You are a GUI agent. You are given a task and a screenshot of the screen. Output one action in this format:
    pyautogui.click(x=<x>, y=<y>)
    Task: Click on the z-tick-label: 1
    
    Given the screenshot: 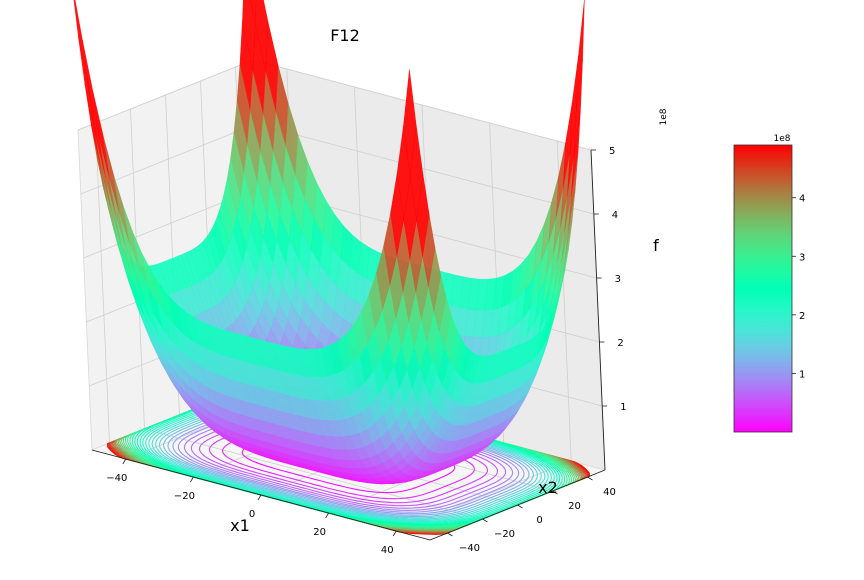 What is the action you would take?
    pyautogui.click(x=623, y=407)
    